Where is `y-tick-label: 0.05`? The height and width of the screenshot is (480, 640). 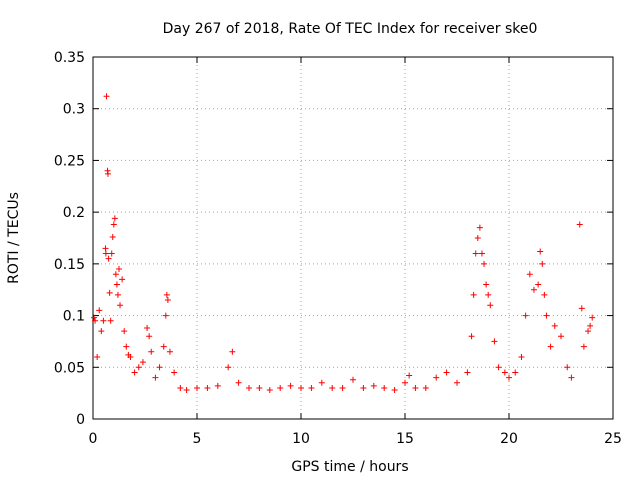 y-tick-label: 0.05 is located at coordinates (69, 368).